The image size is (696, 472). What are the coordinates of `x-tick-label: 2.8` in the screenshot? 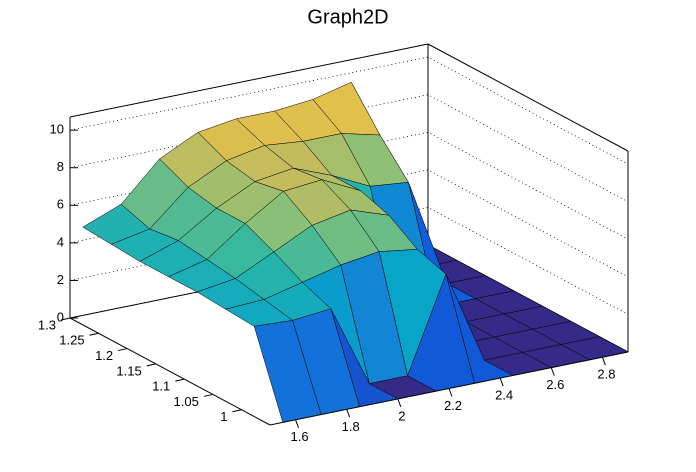 It's located at (606, 374).